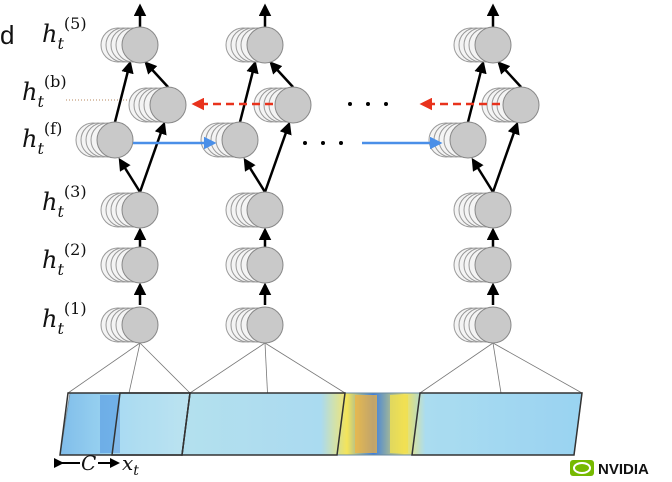  Describe the element at coordinates (623, 469) in the screenshot. I see `logo-text: NVIDIA` at that location.